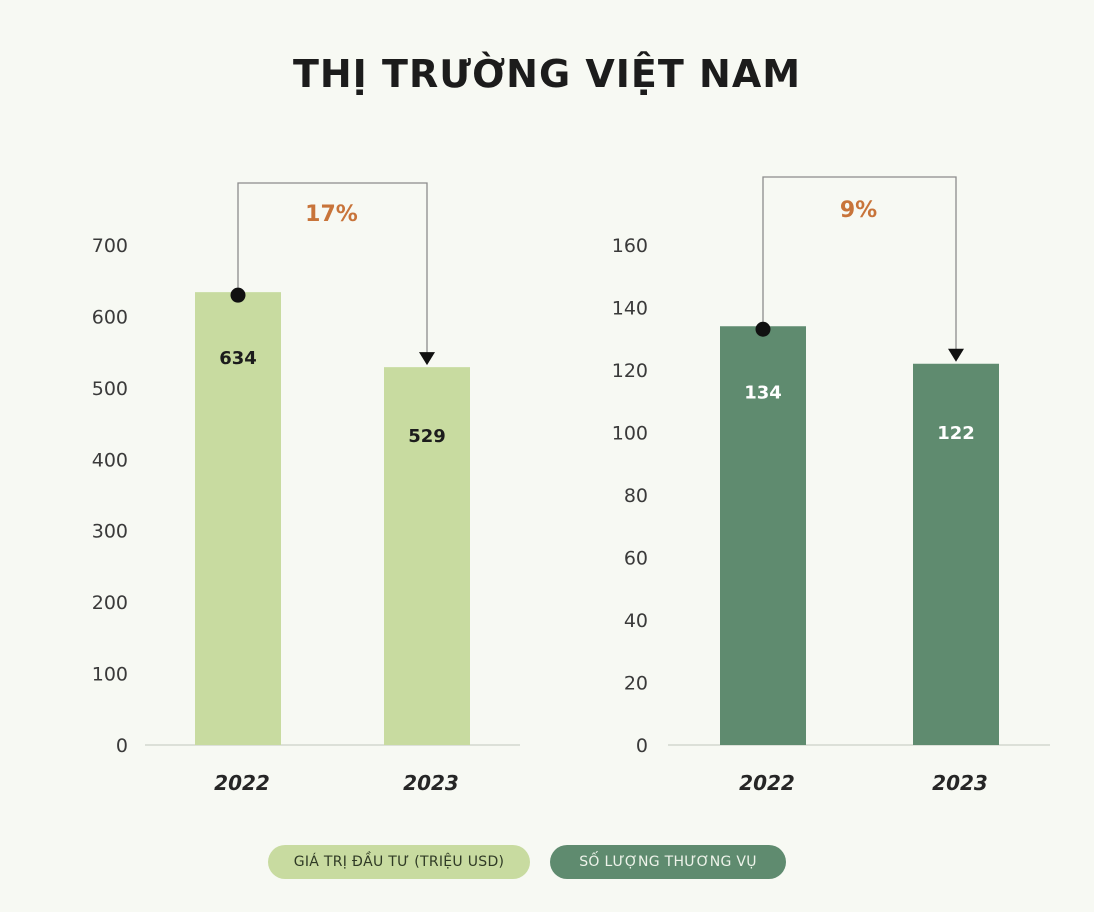  Describe the element at coordinates (858, 210) in the screenshot. I see `change-percent-label: 9%` at that location.